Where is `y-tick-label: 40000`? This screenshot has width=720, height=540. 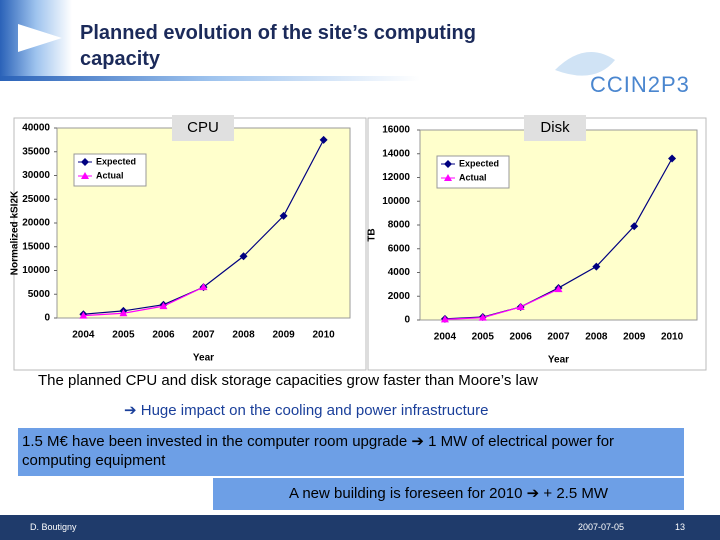
y-tick-label: 40000 is located at coordinates (36, 128).